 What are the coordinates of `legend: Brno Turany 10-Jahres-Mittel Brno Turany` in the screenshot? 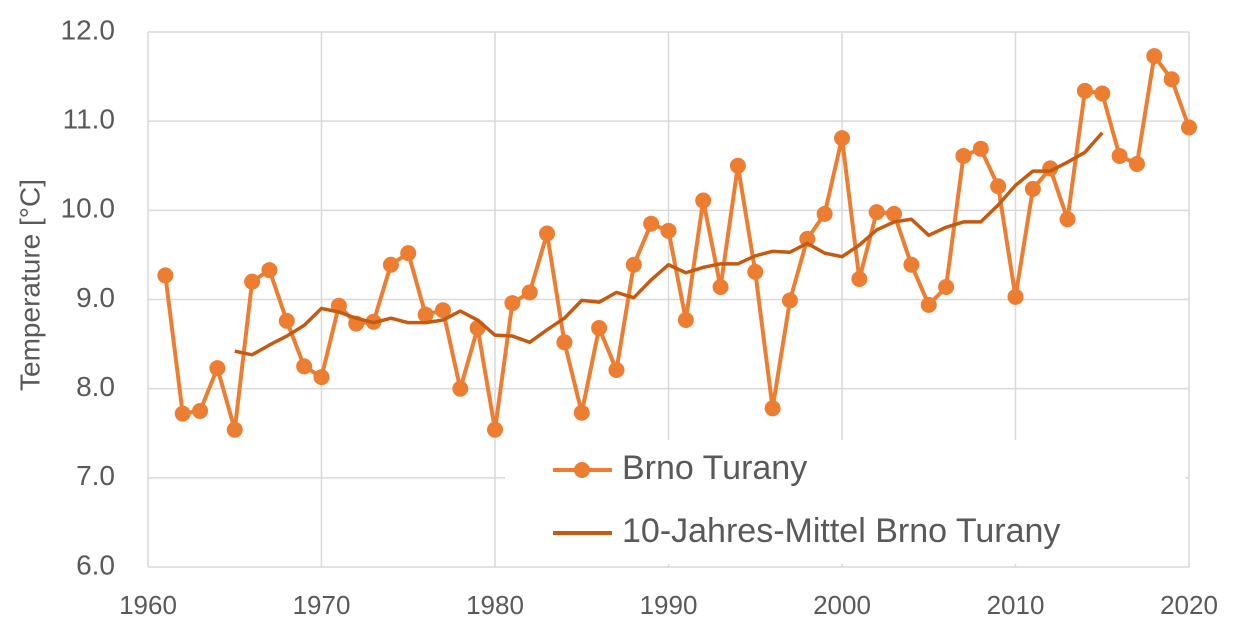 It's located at (845, 502).